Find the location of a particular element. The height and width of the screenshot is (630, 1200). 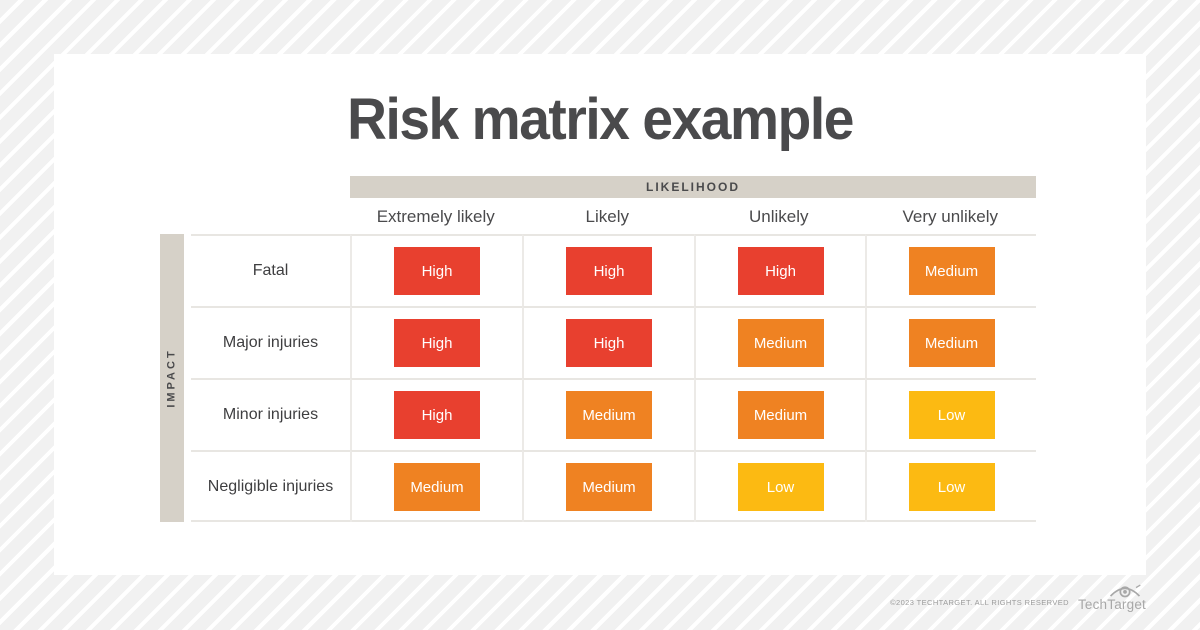

impact-axis-band: IMPACT is located at coordinates (172, 378).